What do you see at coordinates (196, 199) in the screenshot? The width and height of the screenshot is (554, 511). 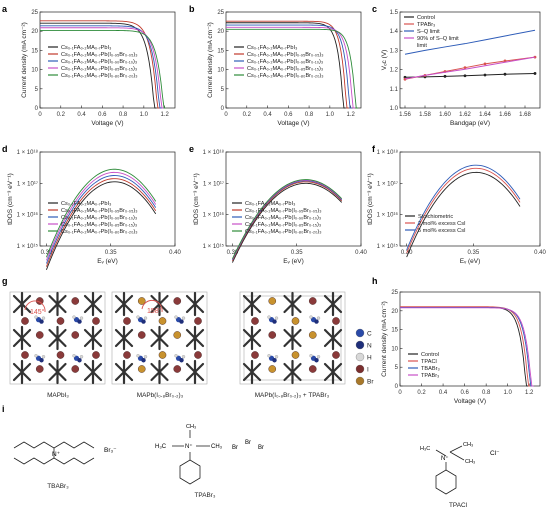 I see `y-axis-label-e: tDOS (cm⁻³ eV⁻¹)` at bounding box center [196, 199].